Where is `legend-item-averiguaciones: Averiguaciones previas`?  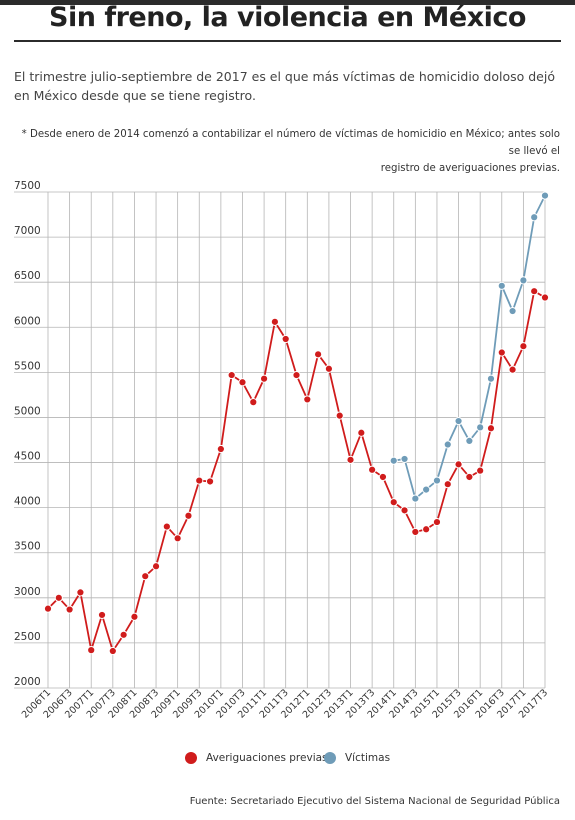 legend-item-averiguaciones: Averiguaciones previas is located at coordinates (256, 758).